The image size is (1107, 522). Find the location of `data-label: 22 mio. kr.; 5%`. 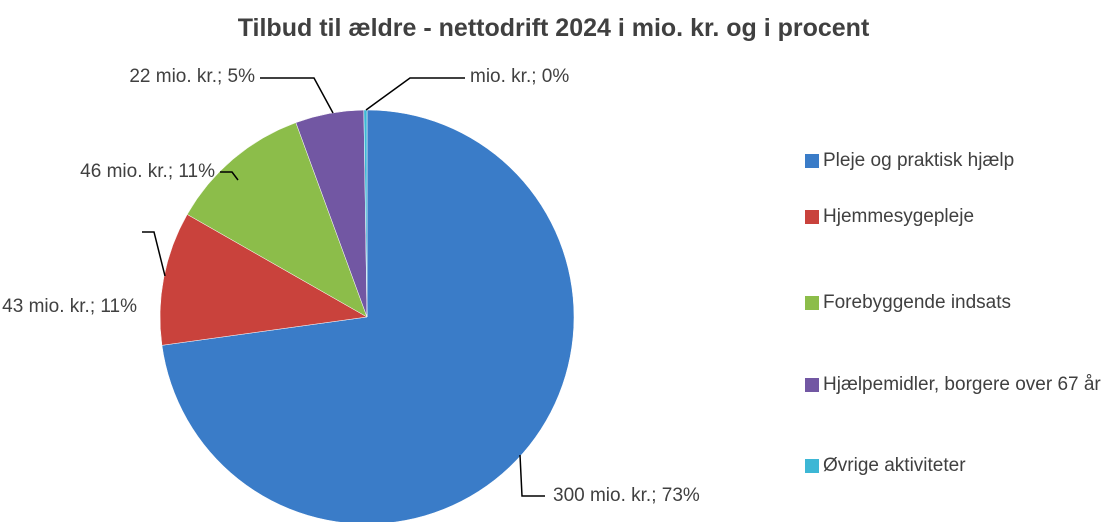

data-label: 22 mio. kr.; 5% is located at coordinates (192, 76).